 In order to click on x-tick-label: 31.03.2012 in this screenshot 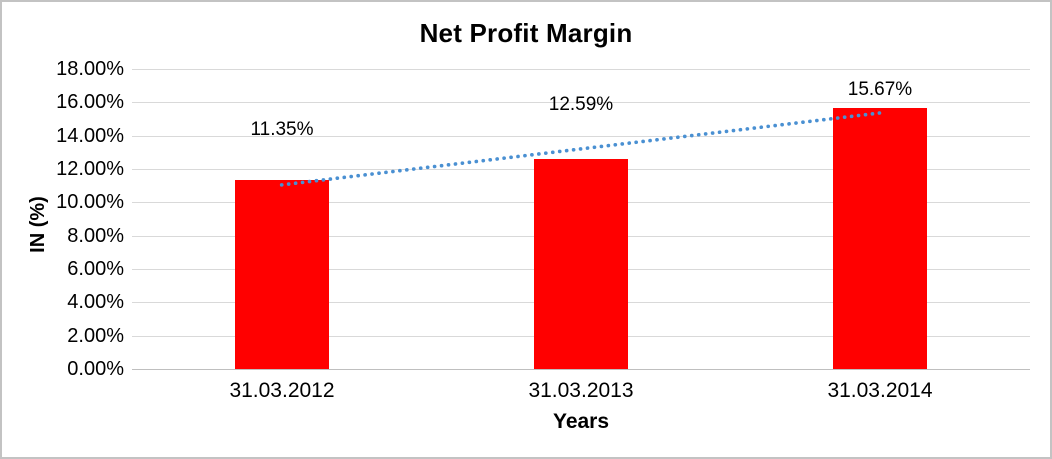, I will do `click(282, 390)`.